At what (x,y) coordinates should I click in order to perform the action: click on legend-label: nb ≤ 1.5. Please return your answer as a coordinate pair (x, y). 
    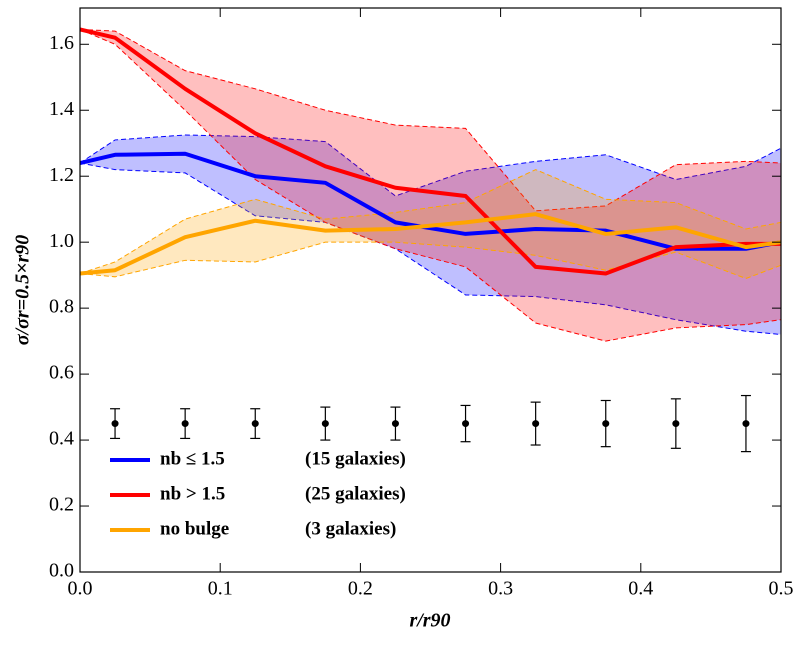
    Looking at the image, I should click on (192, 458).